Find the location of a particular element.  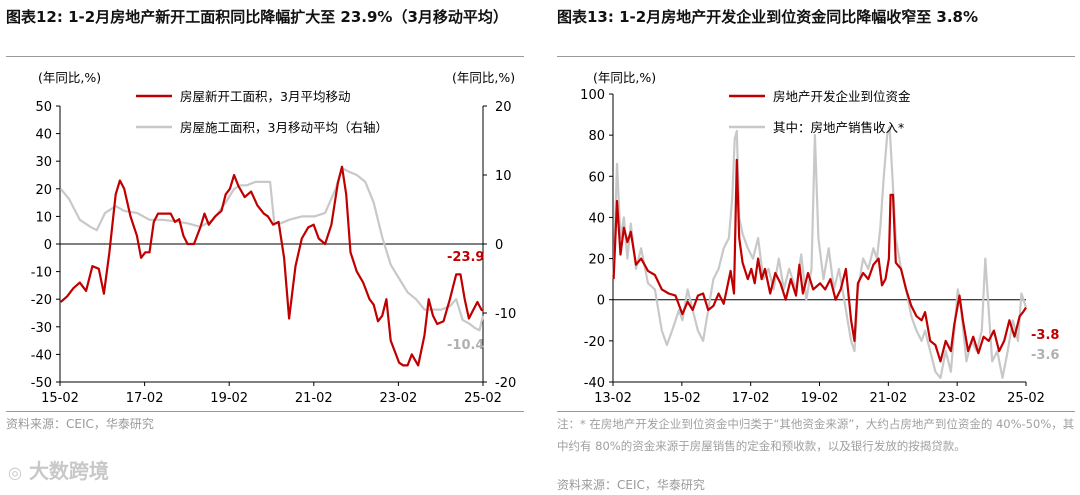

left-top-rule is located at coordinates (265, 56).